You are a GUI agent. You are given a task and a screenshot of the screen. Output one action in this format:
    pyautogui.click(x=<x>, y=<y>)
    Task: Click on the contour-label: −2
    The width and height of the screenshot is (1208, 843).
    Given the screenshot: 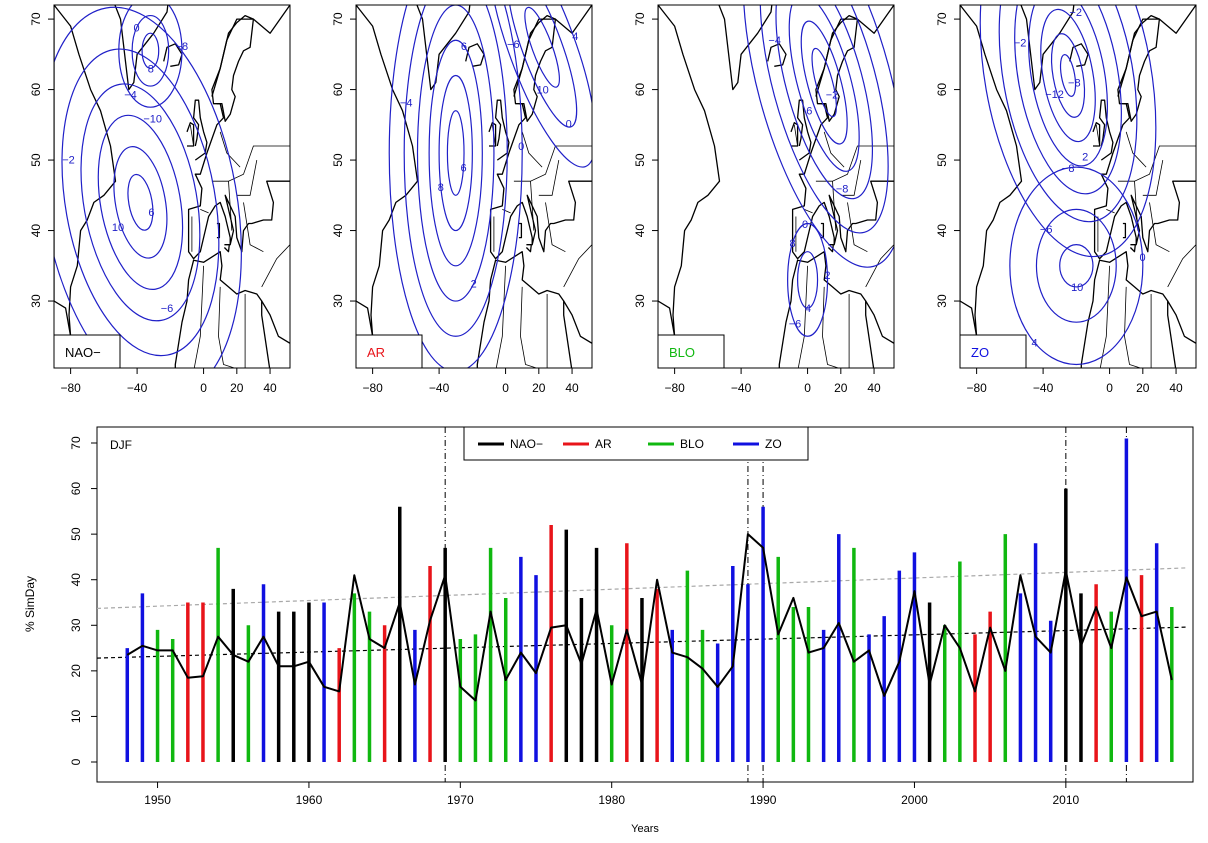 What is the action you would take?
    pyautogui.click(x=832, y=96)
    